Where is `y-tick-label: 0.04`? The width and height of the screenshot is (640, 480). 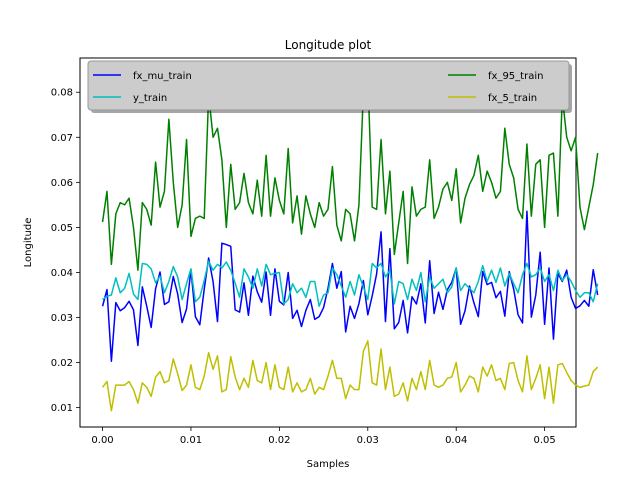
y-tick-label: 0.04 is located at coordinates (62, 273).